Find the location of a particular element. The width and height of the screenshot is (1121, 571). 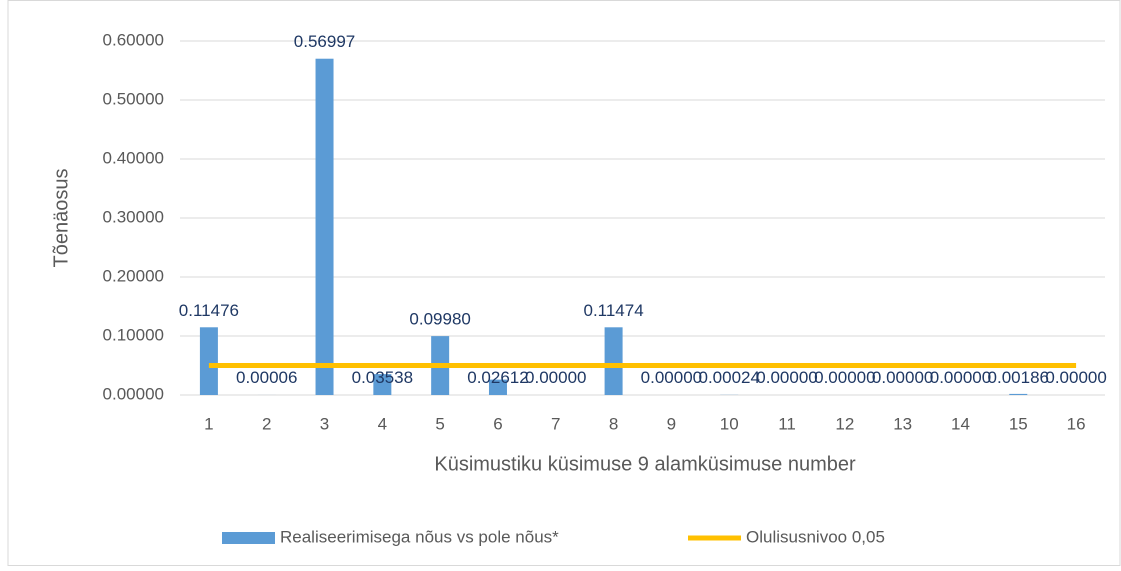

y-tick-label: 0.50000 is located at coordinates (133, 98).